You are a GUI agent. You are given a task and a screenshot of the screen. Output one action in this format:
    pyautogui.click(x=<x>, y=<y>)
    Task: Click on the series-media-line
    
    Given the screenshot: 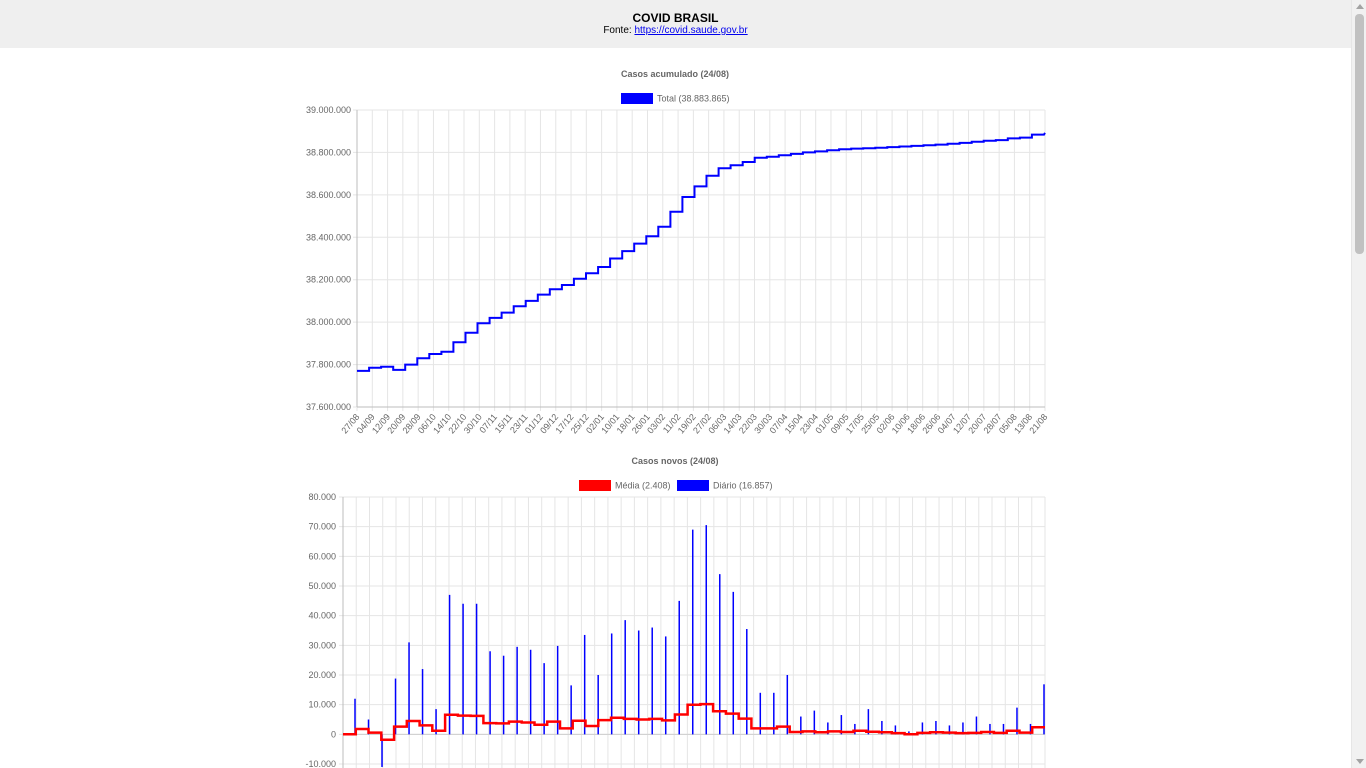 What is the action you would take?
    pyautogui.click(x=694, y=721)
    